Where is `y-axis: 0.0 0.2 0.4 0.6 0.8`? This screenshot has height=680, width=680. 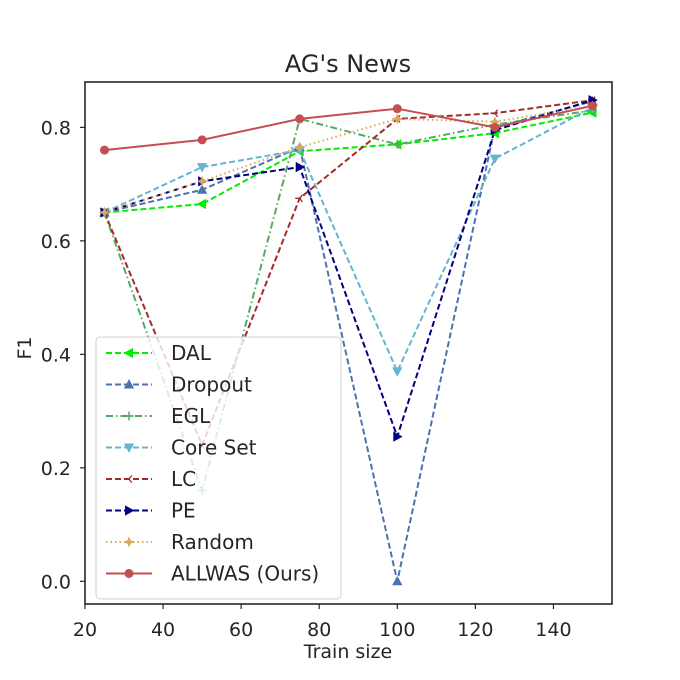 y-axis: 0.0 0.2 0.4 0.6 0.8 is located at coordinates (63, 355).